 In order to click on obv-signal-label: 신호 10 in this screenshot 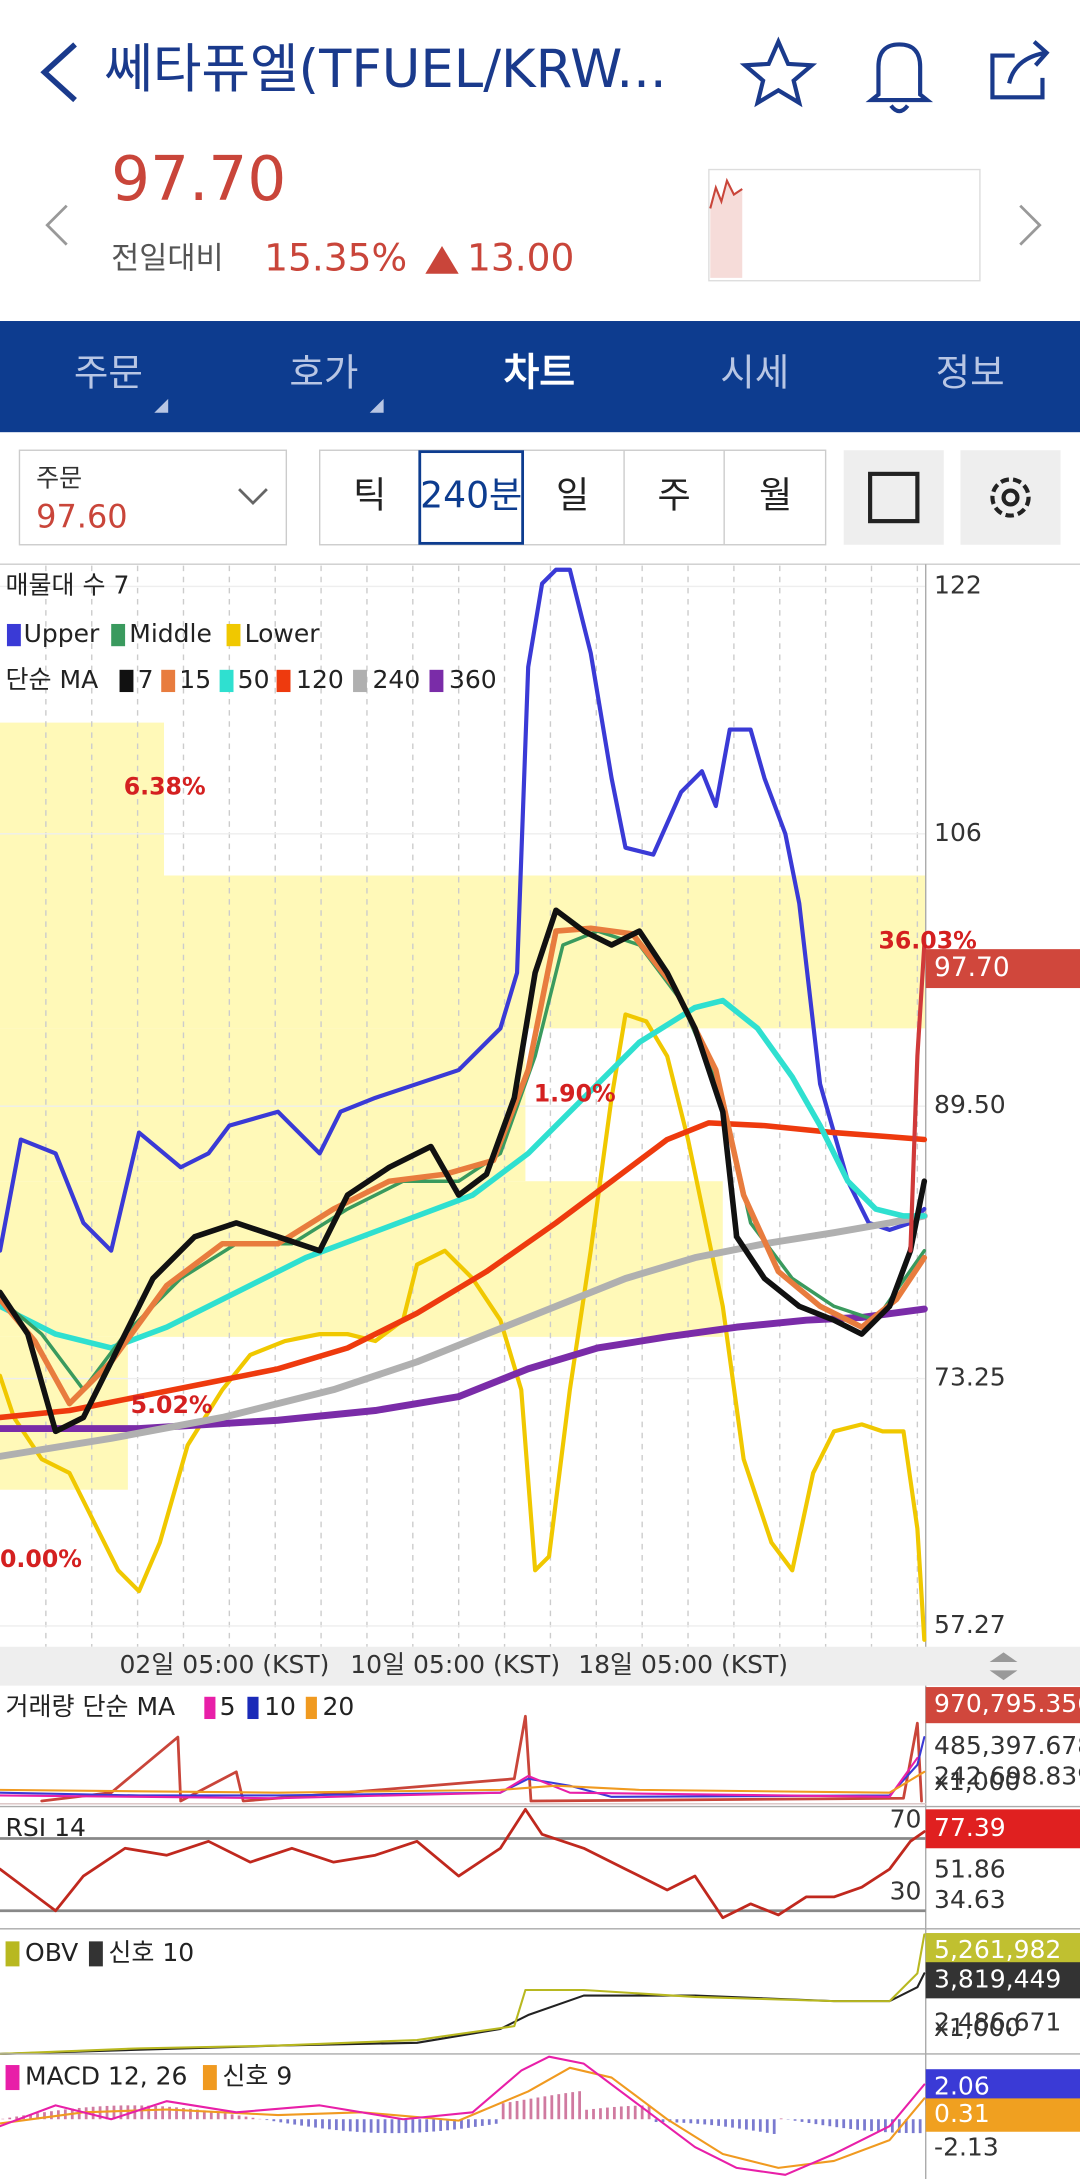, I will do `click(151, 1952)`.